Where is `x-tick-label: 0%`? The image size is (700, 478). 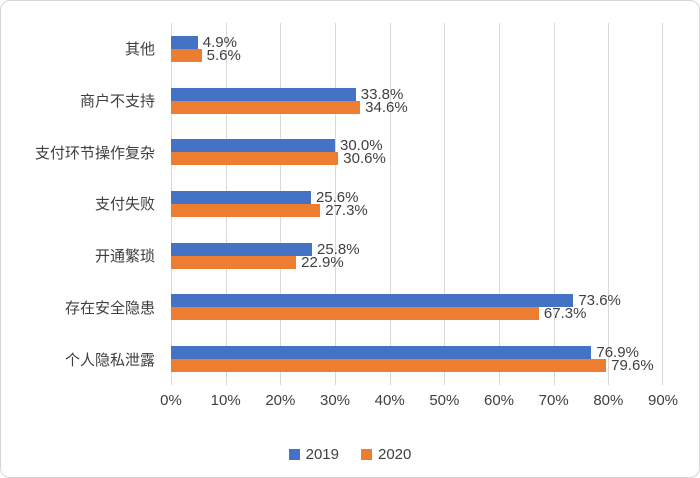
x-tick-label: 0% is located at coordinates (171, 400).